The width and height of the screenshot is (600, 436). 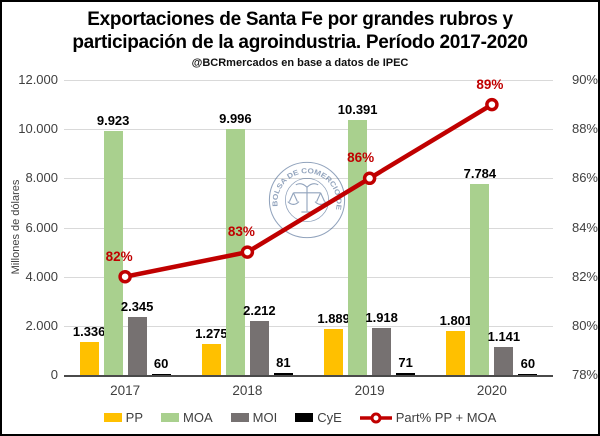 I want to click on bar-value-label: 9.923, so click(x=113, y=121).